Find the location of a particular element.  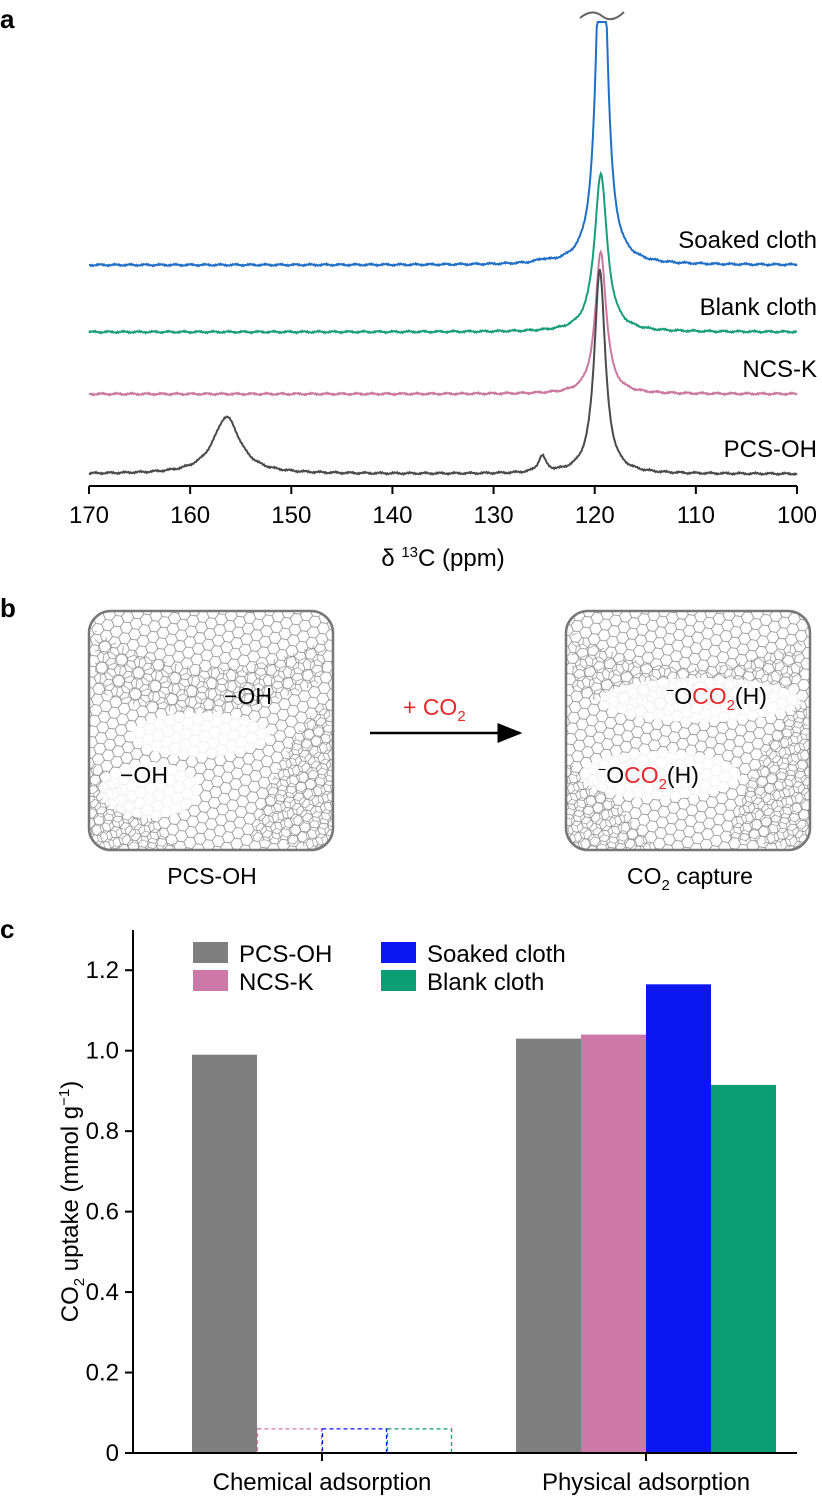

x-tick-label: 170 is located at coordinates (89, 515).